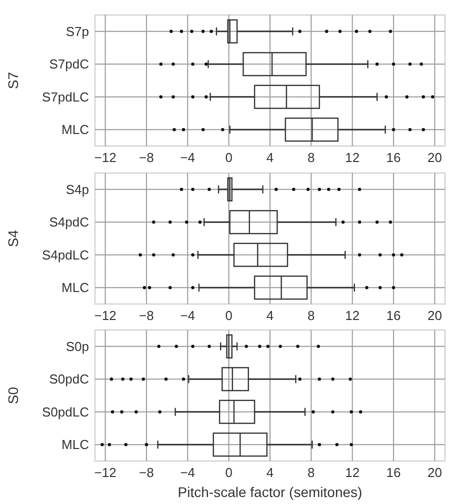  Describe the element at coordinates (13, 395) in the screenshot. I see `y-axis-title: S0` at that location.